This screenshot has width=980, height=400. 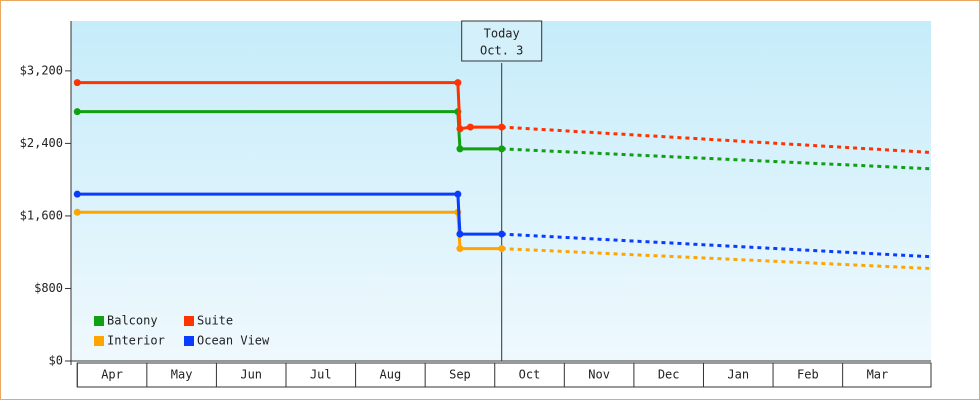 What do you see at coordinates (878, 375) in the screenshot?
I see `x-tick-label: Mar` at bounding box center [878, 375].